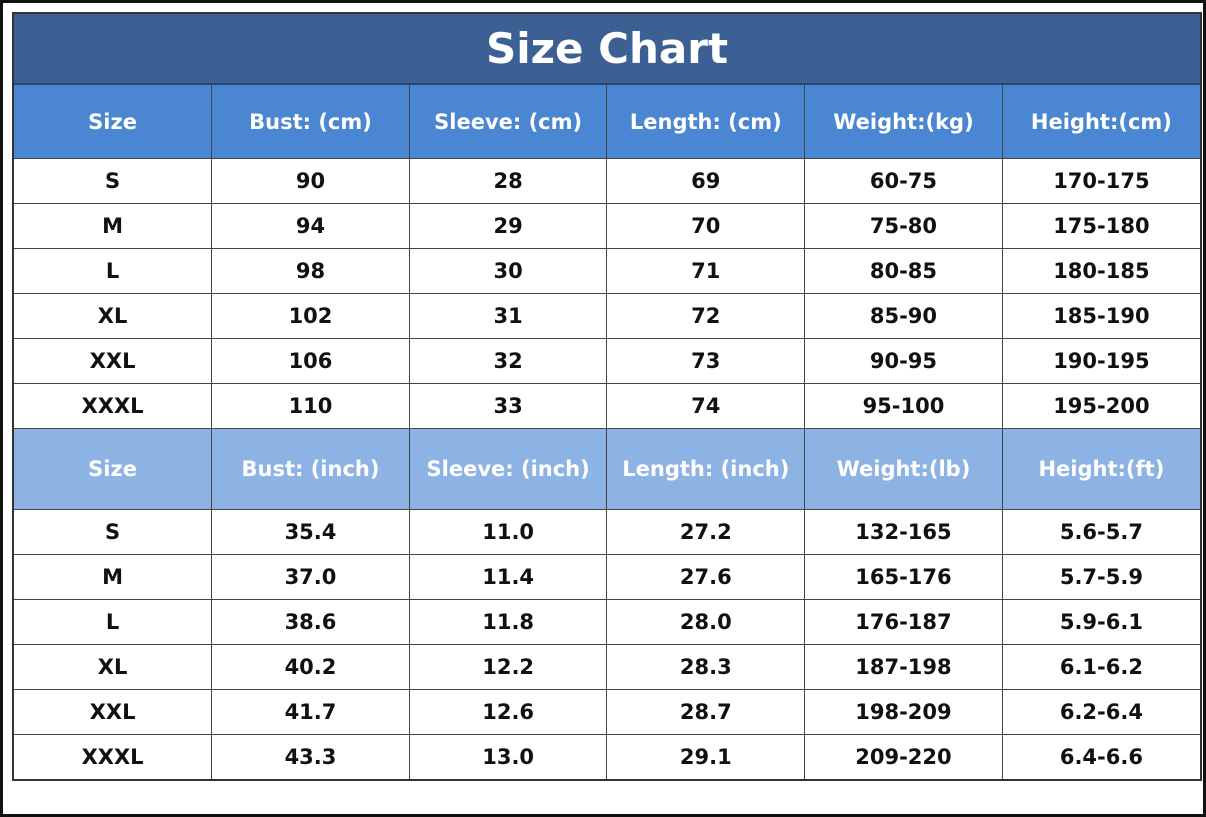  What do you see at coordinates (1100, 667) in the screenshot?
I see `cell: 6.1-6.2` at bounding box center [1100, 667].